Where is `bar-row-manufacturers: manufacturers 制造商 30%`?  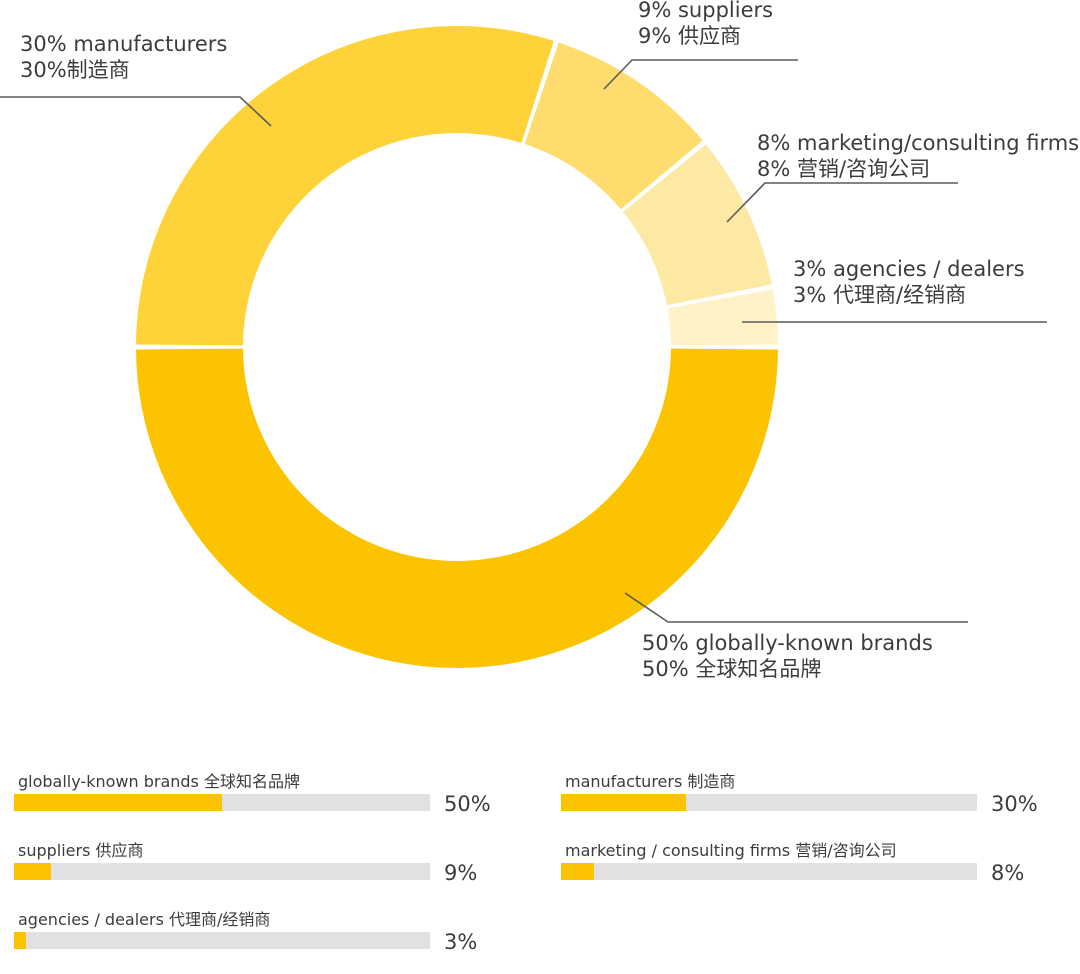 bar-row-manufacturers: manufacturers 制造商 30% is located at coordinates (801, 804).